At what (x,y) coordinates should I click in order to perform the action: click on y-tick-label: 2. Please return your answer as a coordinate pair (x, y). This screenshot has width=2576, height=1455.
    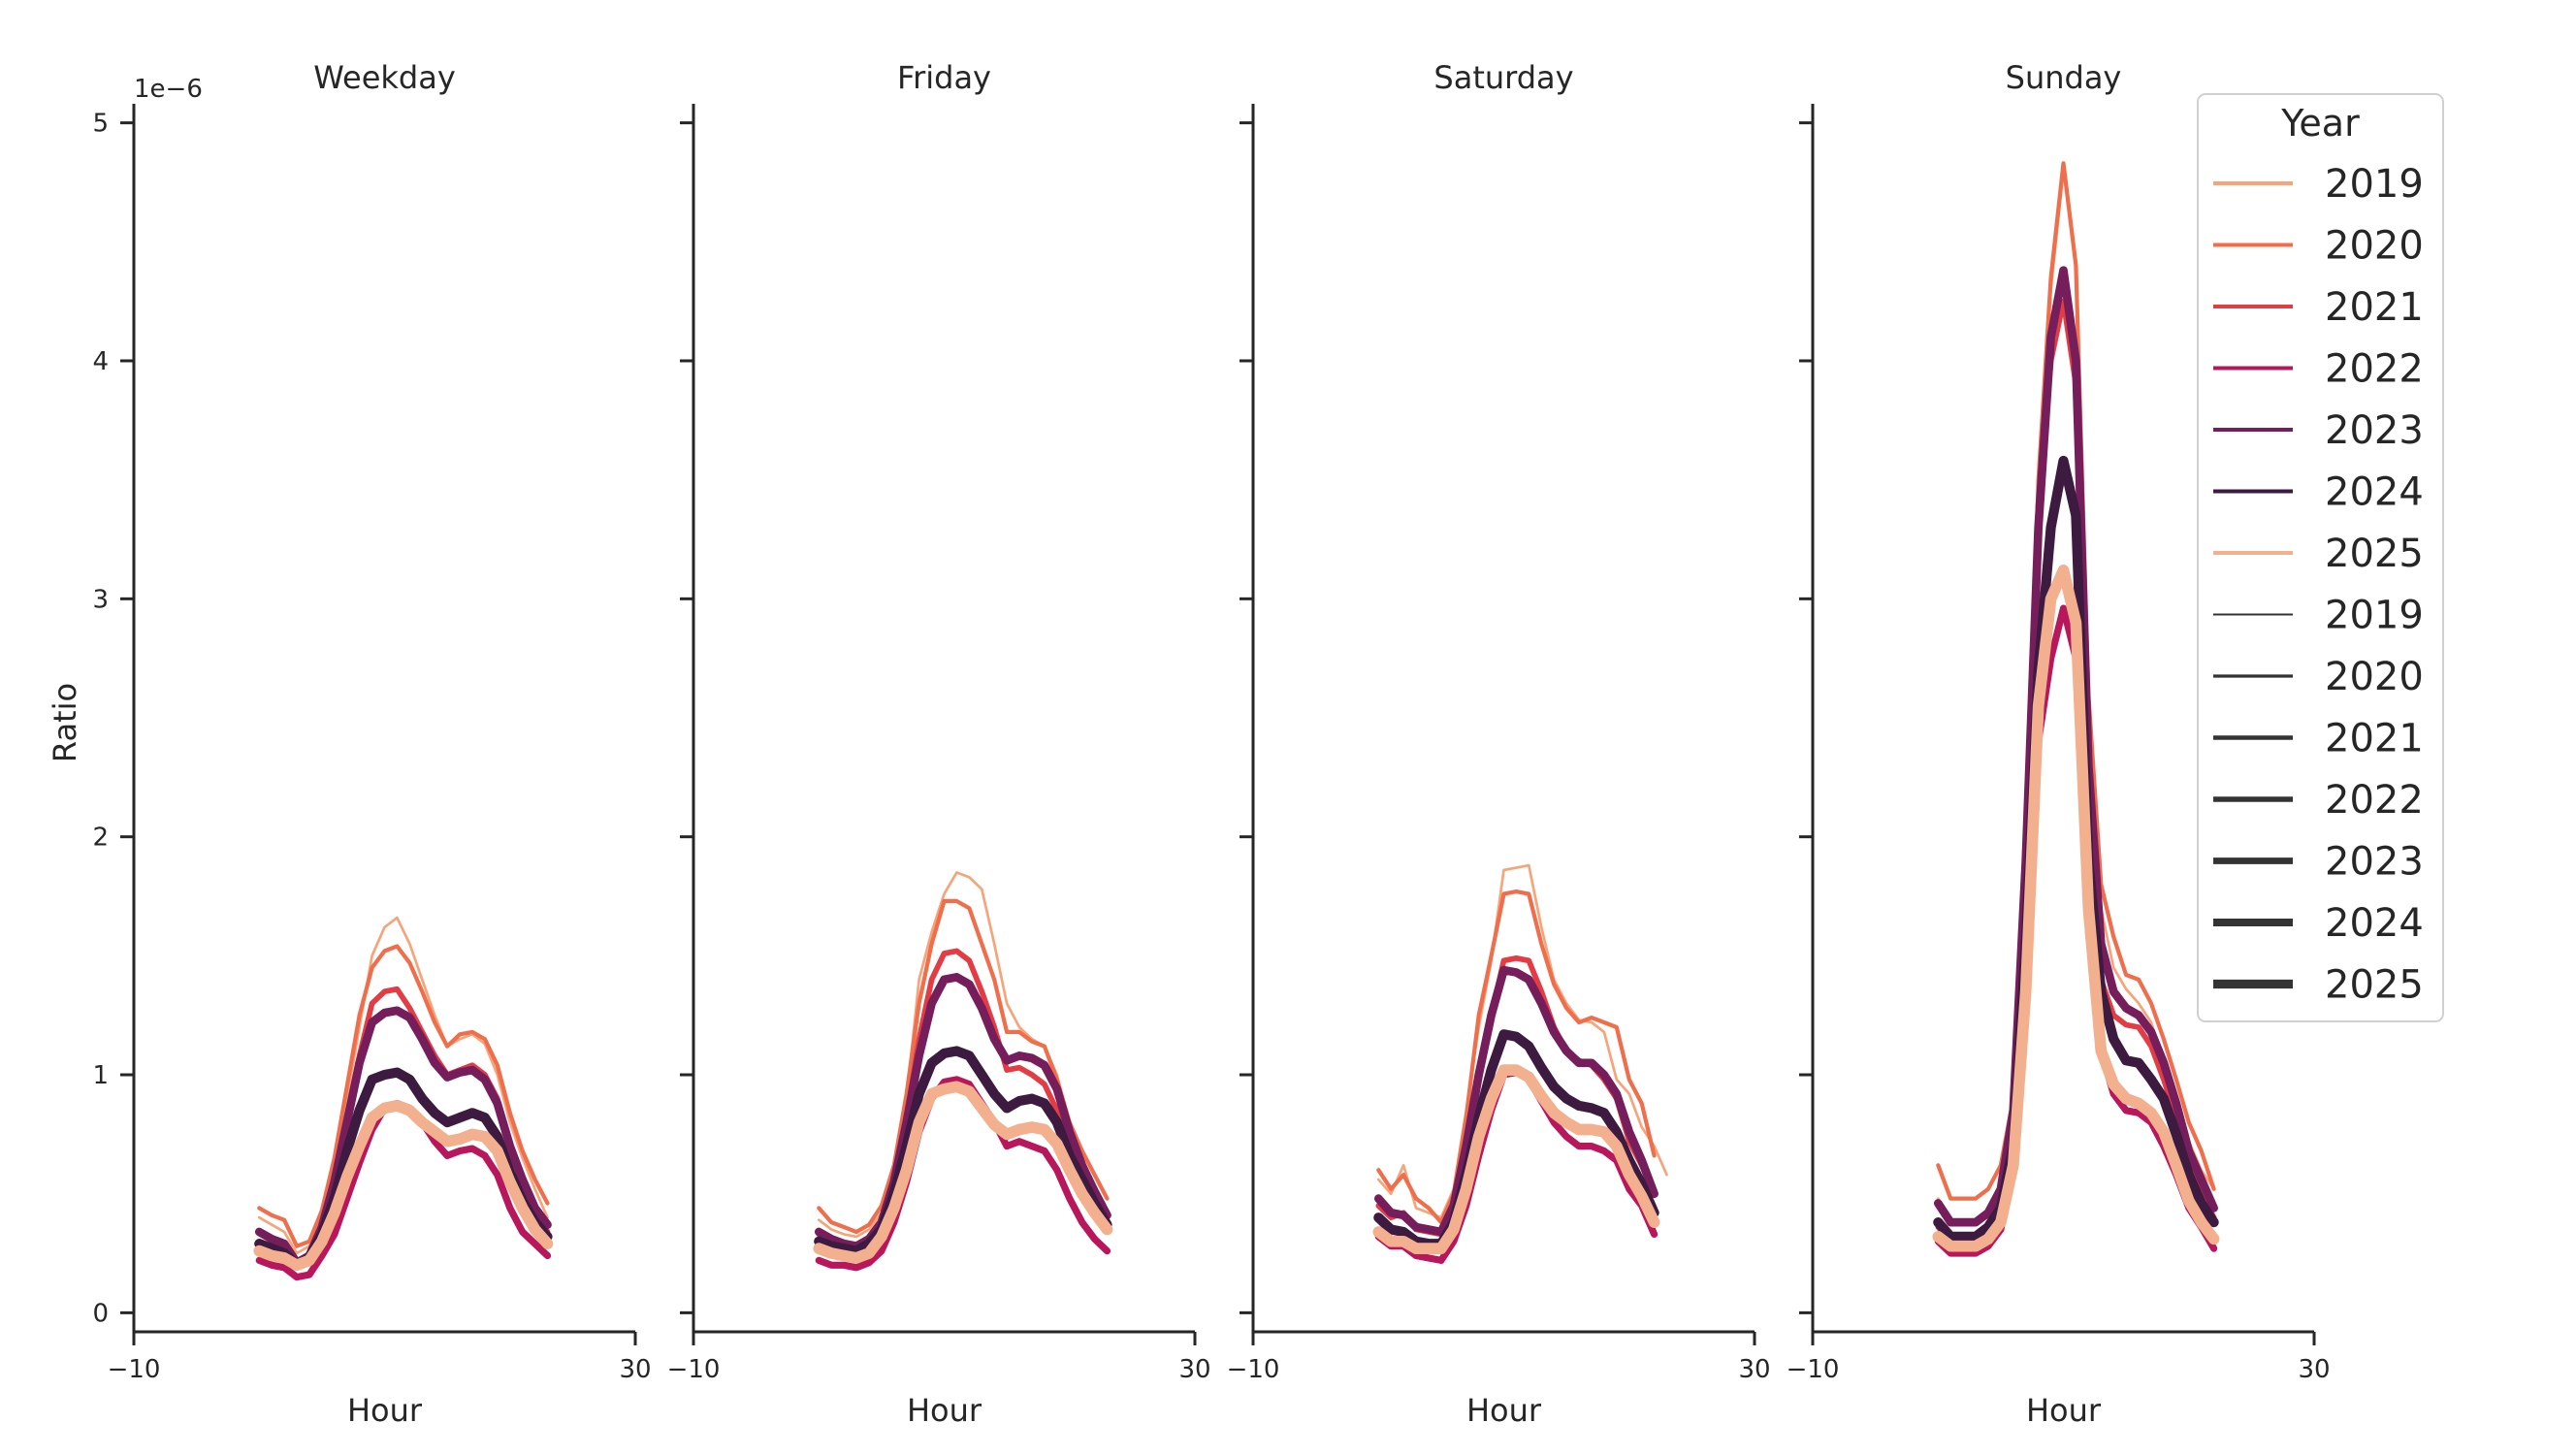
    Looking at the image, I should click on (100, 838).